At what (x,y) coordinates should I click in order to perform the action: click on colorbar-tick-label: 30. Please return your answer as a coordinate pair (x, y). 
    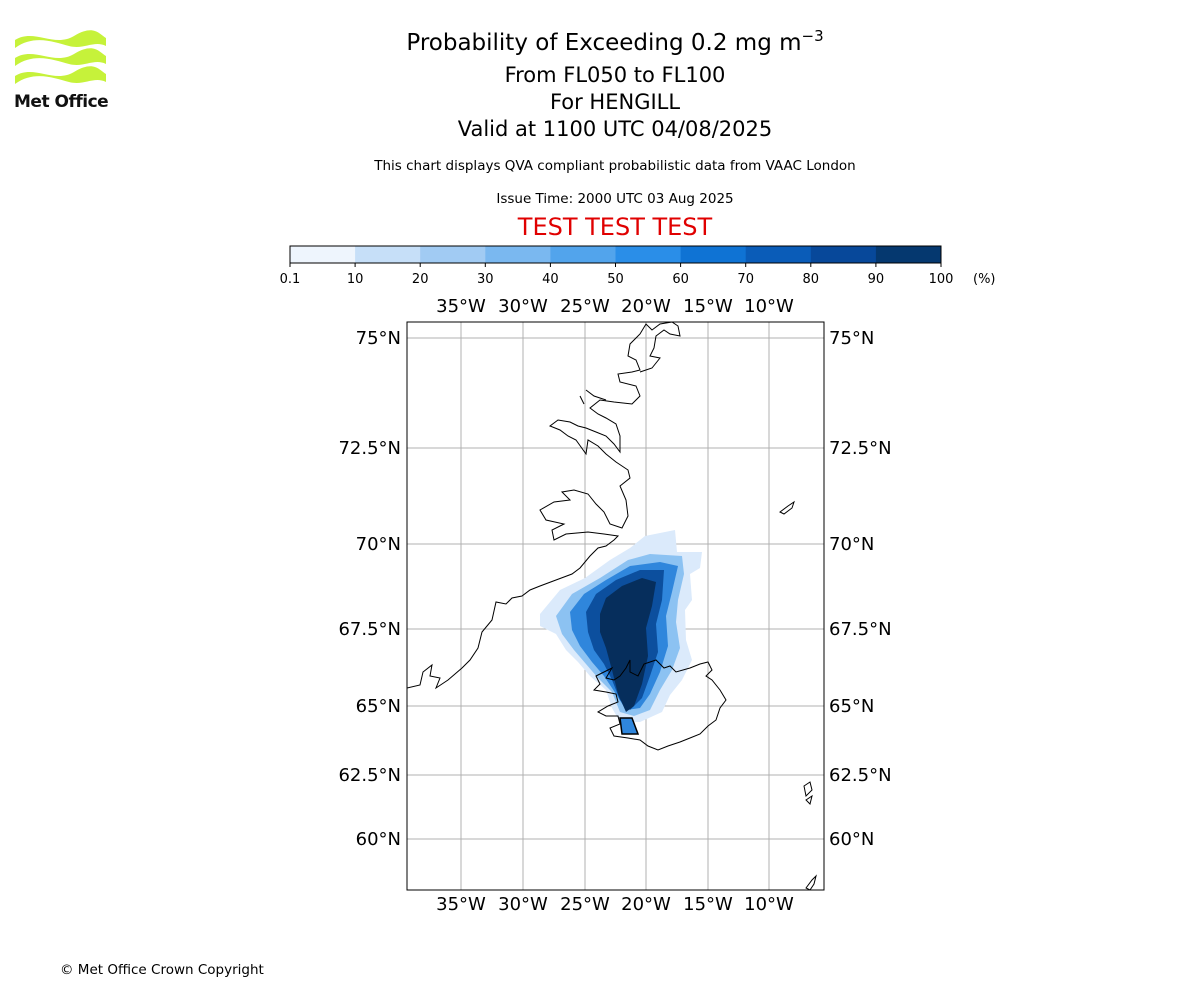
    Looking at the image, I should click on (485, 279).